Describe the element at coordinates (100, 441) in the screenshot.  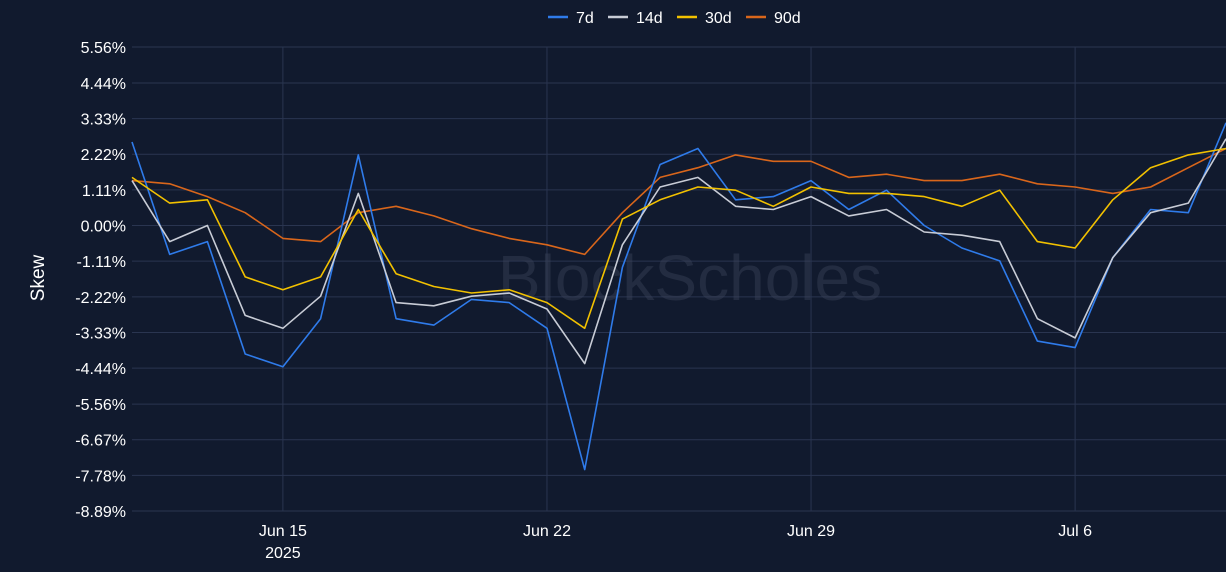
I see `y-tick-label: -6.67%` at that location.